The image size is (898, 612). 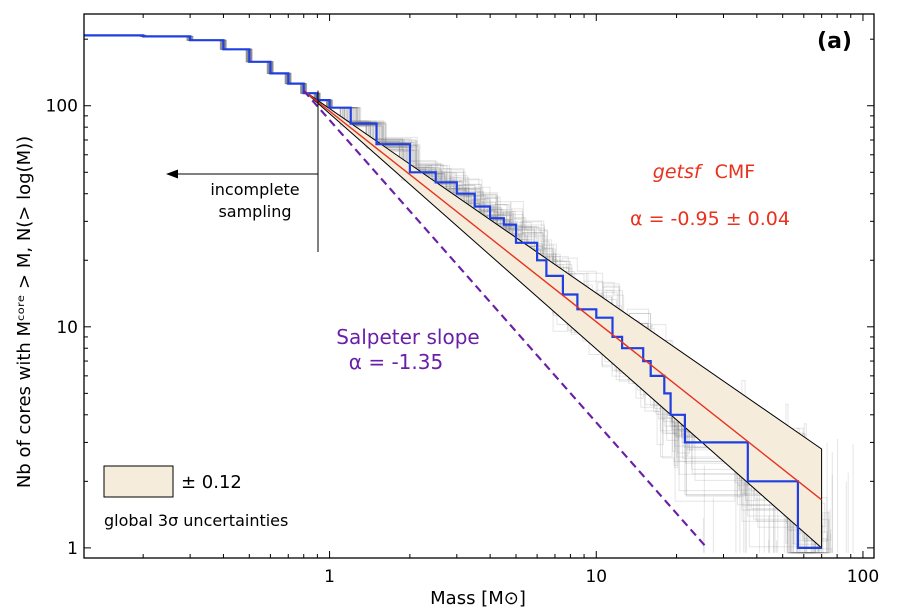 What do you see at coordinates (329, 577) in the screenshot?
I see `x-tick-label: 1` at bounding box center [329, 577].